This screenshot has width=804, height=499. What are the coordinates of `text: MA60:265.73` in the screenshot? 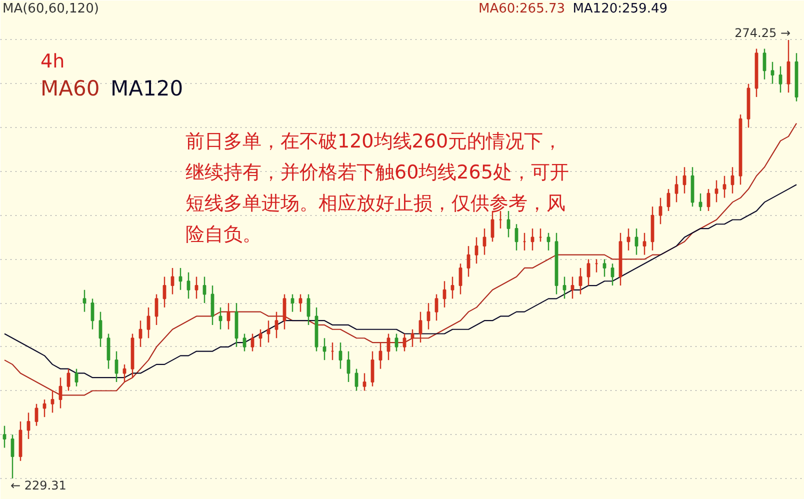 It's located at (522, 9).